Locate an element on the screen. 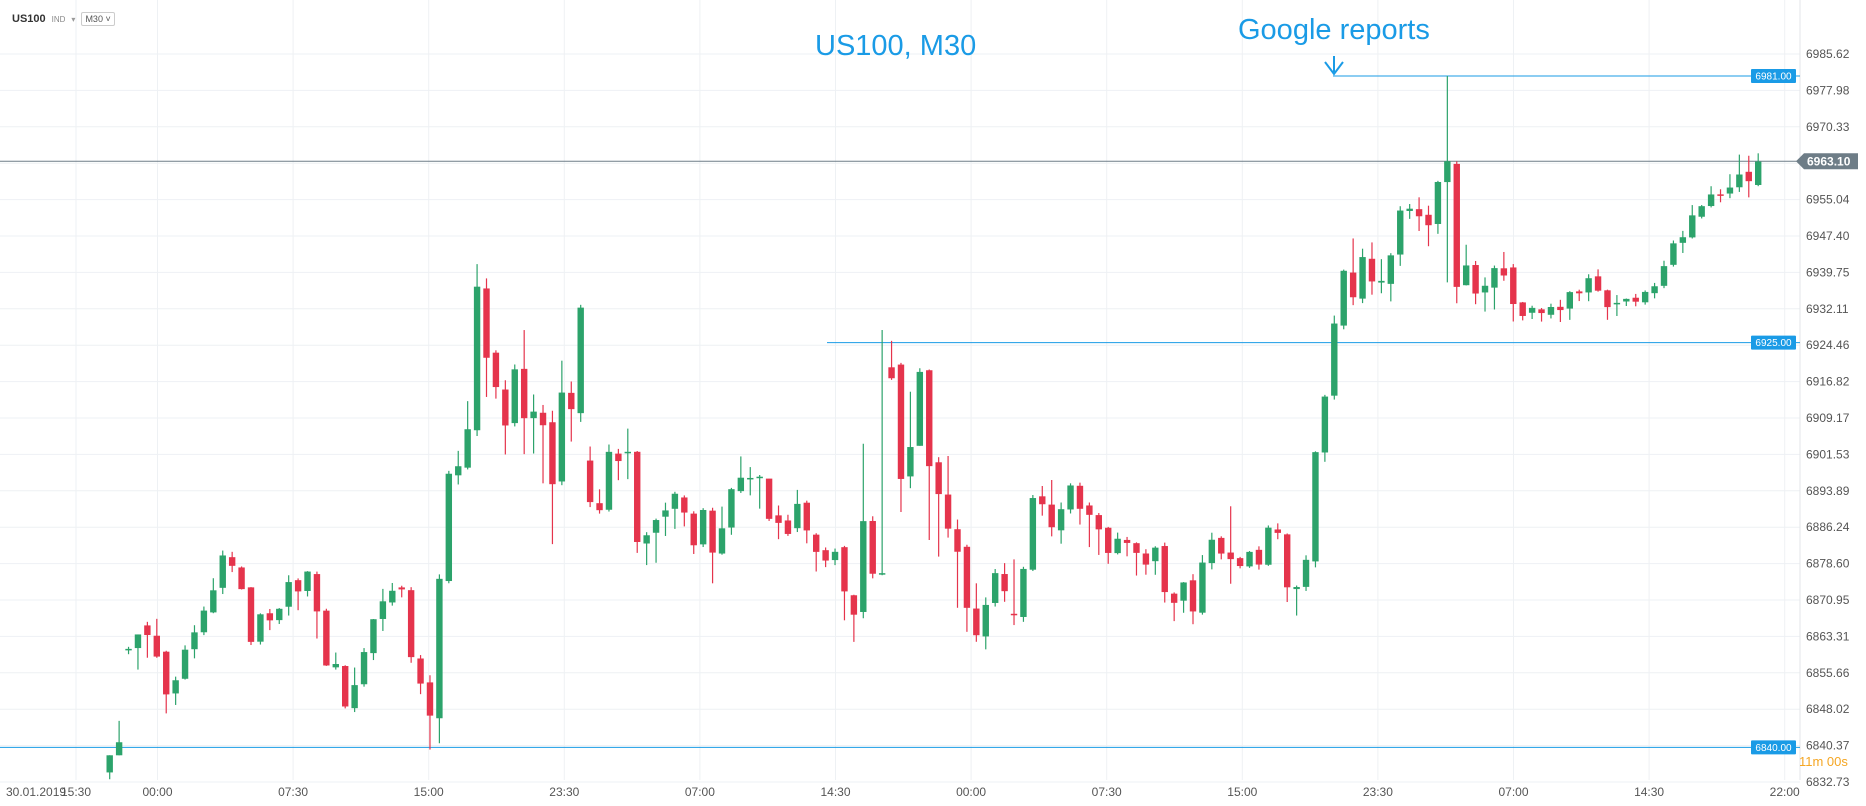 The image size is (1866, 806). price-tick-label: 6924.46 is located at coordinates (1828, 345).